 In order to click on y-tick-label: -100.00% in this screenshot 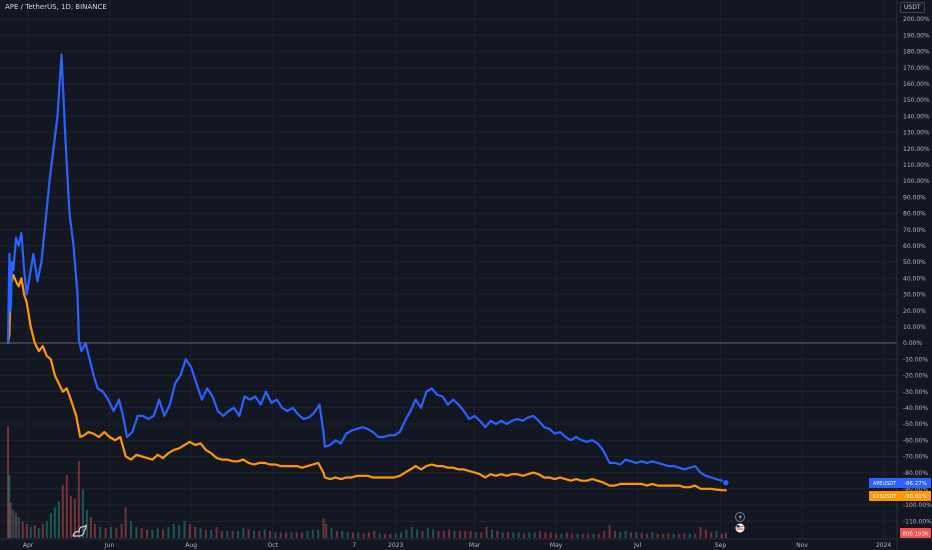, I will do `click(917, 505)`.